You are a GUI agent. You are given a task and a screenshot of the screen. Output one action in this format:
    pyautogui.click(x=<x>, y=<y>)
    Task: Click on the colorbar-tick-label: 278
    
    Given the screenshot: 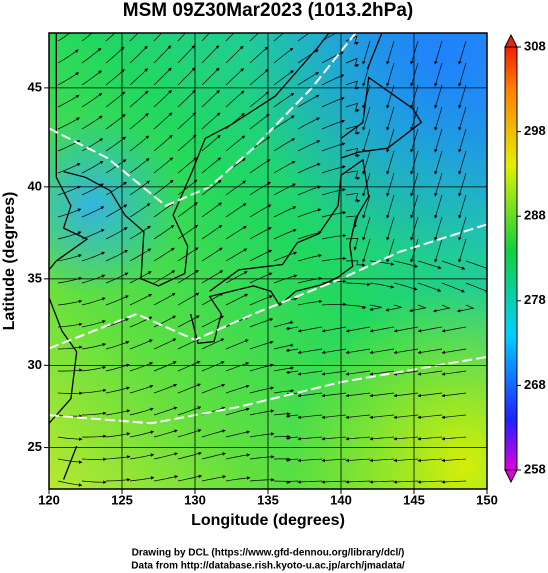 What is the action you would take?
    pyautogui.click(x=535, y=299)
    